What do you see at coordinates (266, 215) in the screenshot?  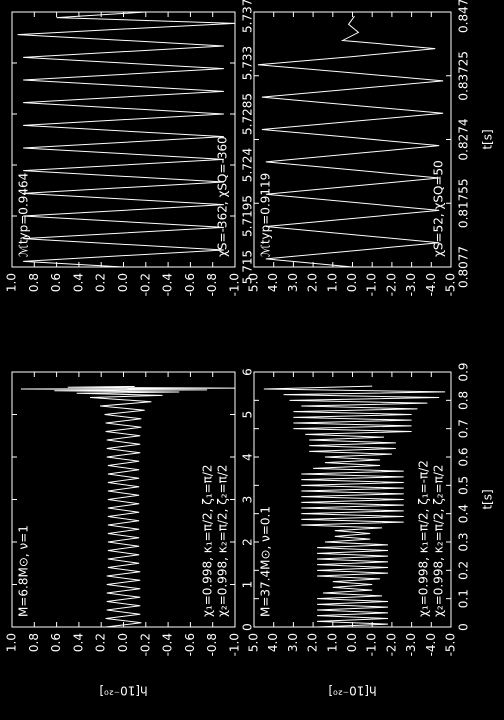 I see `annotation: ℳtyp=0.9119` at bounding box center [266, 215].